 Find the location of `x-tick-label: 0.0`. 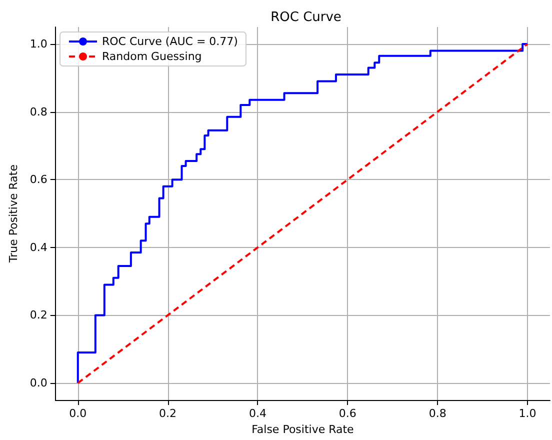

x-tick-label: 0.0 is located at coordinates (78, 413).